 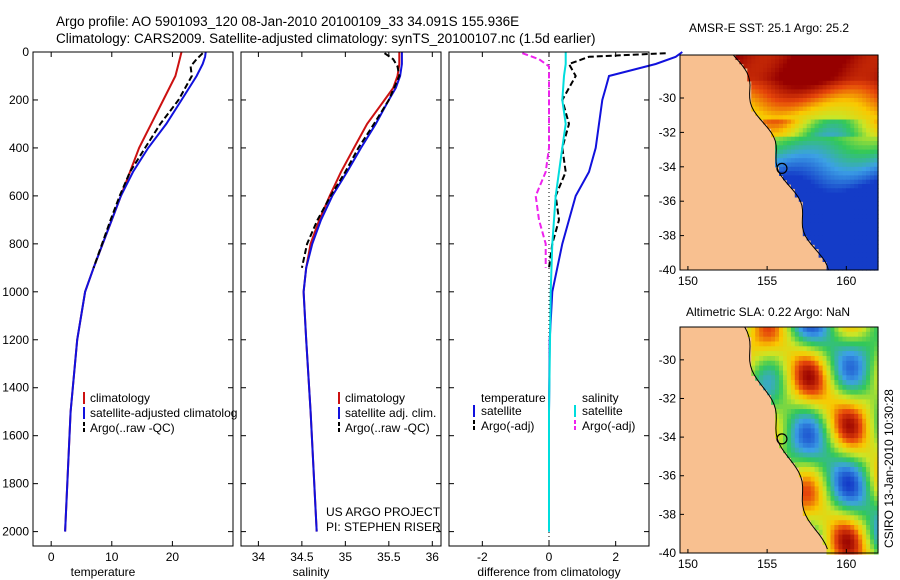 I want to click on sst-map-title: AMSR-E SST: 25.1 Argo: 25.2, so click(x=769, y=28).